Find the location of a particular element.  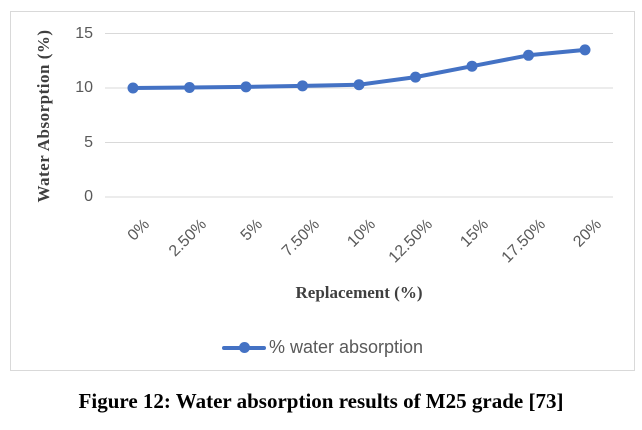

y-tick-label: 5 is located at coordinates (88, 142).